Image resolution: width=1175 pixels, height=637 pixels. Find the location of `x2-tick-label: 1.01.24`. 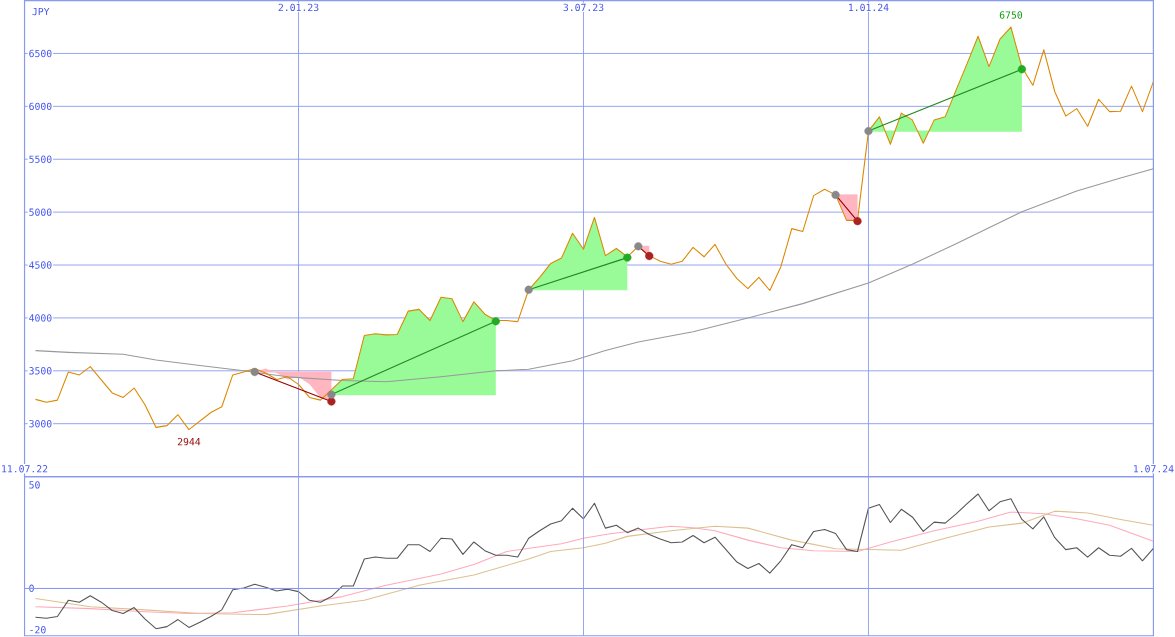

x2-tick-label: 1.01.24 is located at coordinates (869, 7).